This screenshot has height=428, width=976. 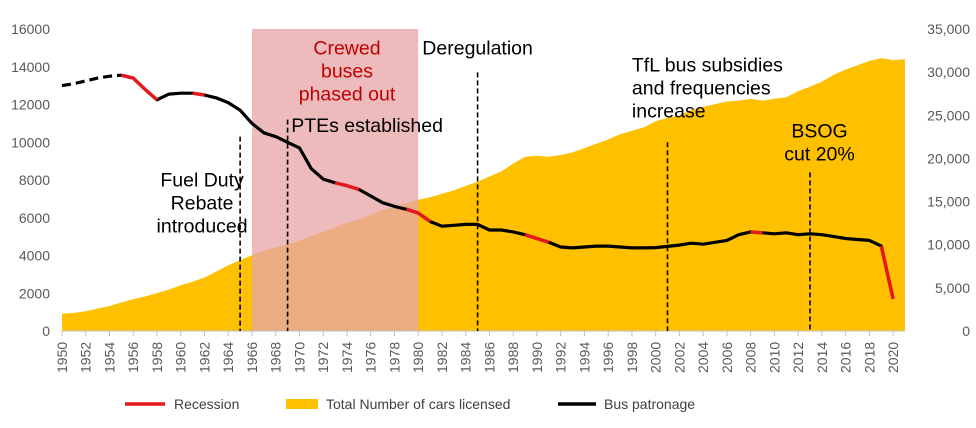 I want to click on y-left-tick-label: 0, so click(x=46, y=331).